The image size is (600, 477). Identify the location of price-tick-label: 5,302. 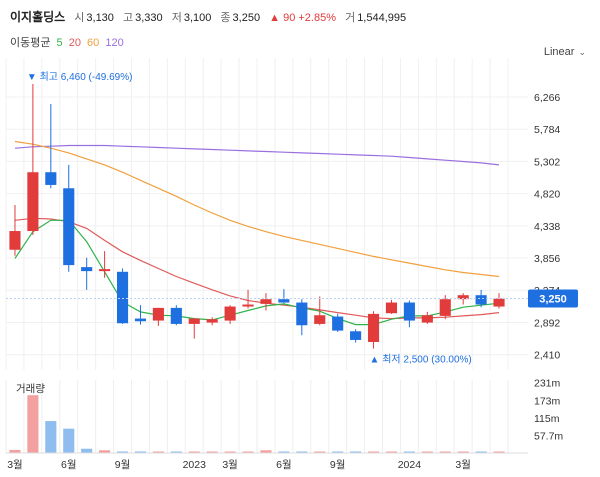
(547, 162).